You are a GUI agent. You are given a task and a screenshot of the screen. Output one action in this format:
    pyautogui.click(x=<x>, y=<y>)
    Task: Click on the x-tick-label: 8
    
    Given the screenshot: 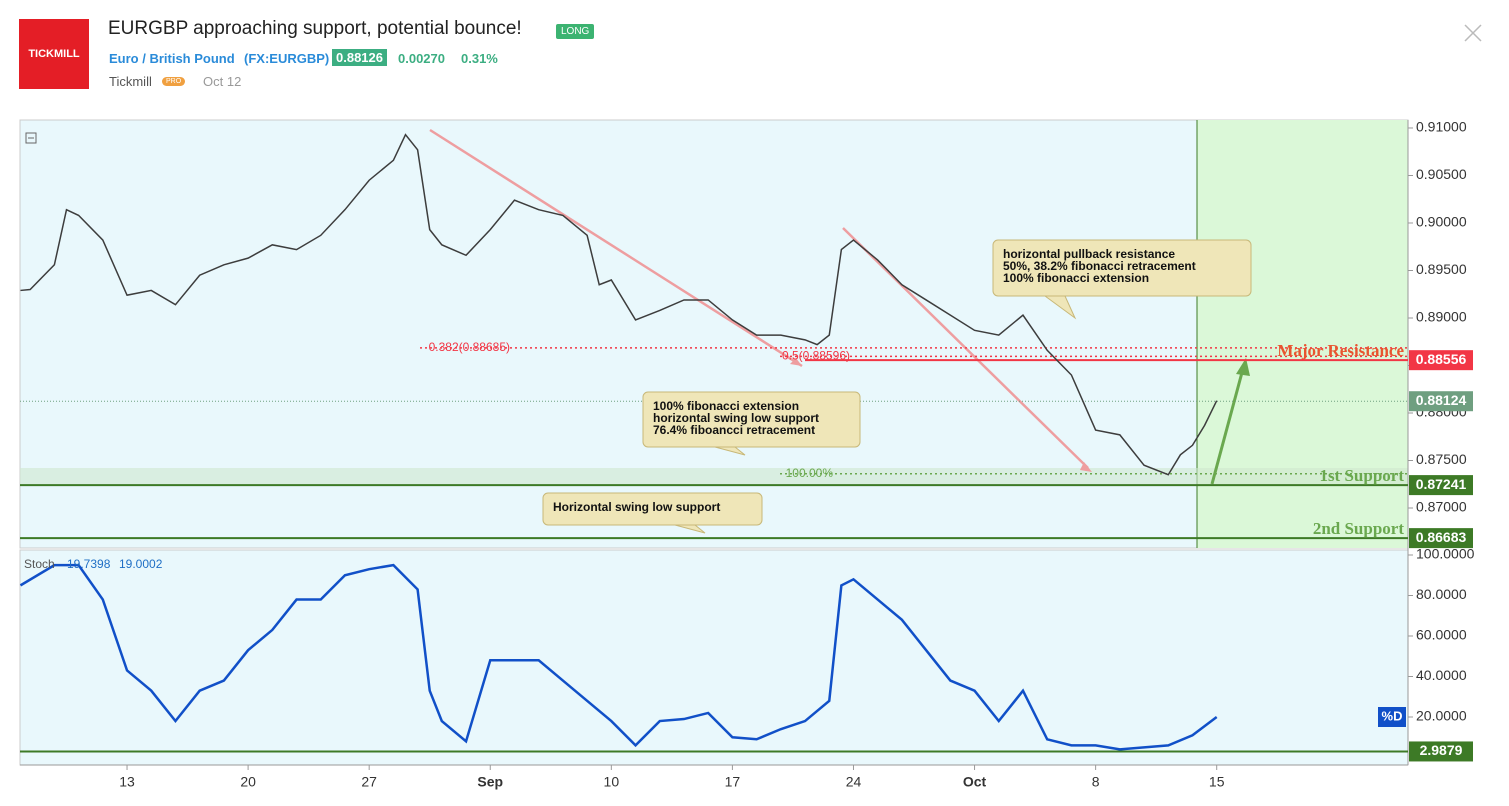 What is the action you would take?
    pyautogui.click(x=1096, y=782)
    